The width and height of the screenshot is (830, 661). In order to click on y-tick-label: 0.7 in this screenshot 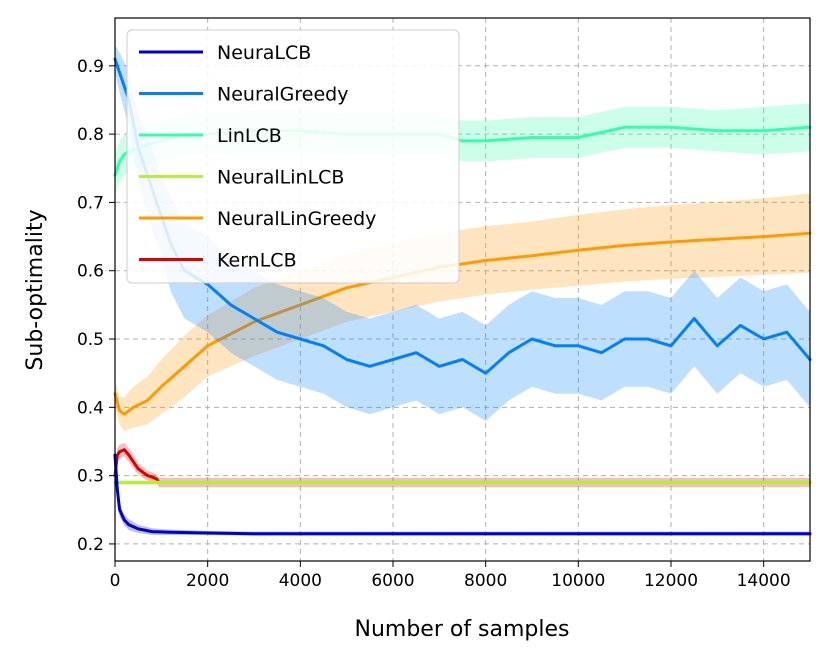, I will do `click(90, 203)`.